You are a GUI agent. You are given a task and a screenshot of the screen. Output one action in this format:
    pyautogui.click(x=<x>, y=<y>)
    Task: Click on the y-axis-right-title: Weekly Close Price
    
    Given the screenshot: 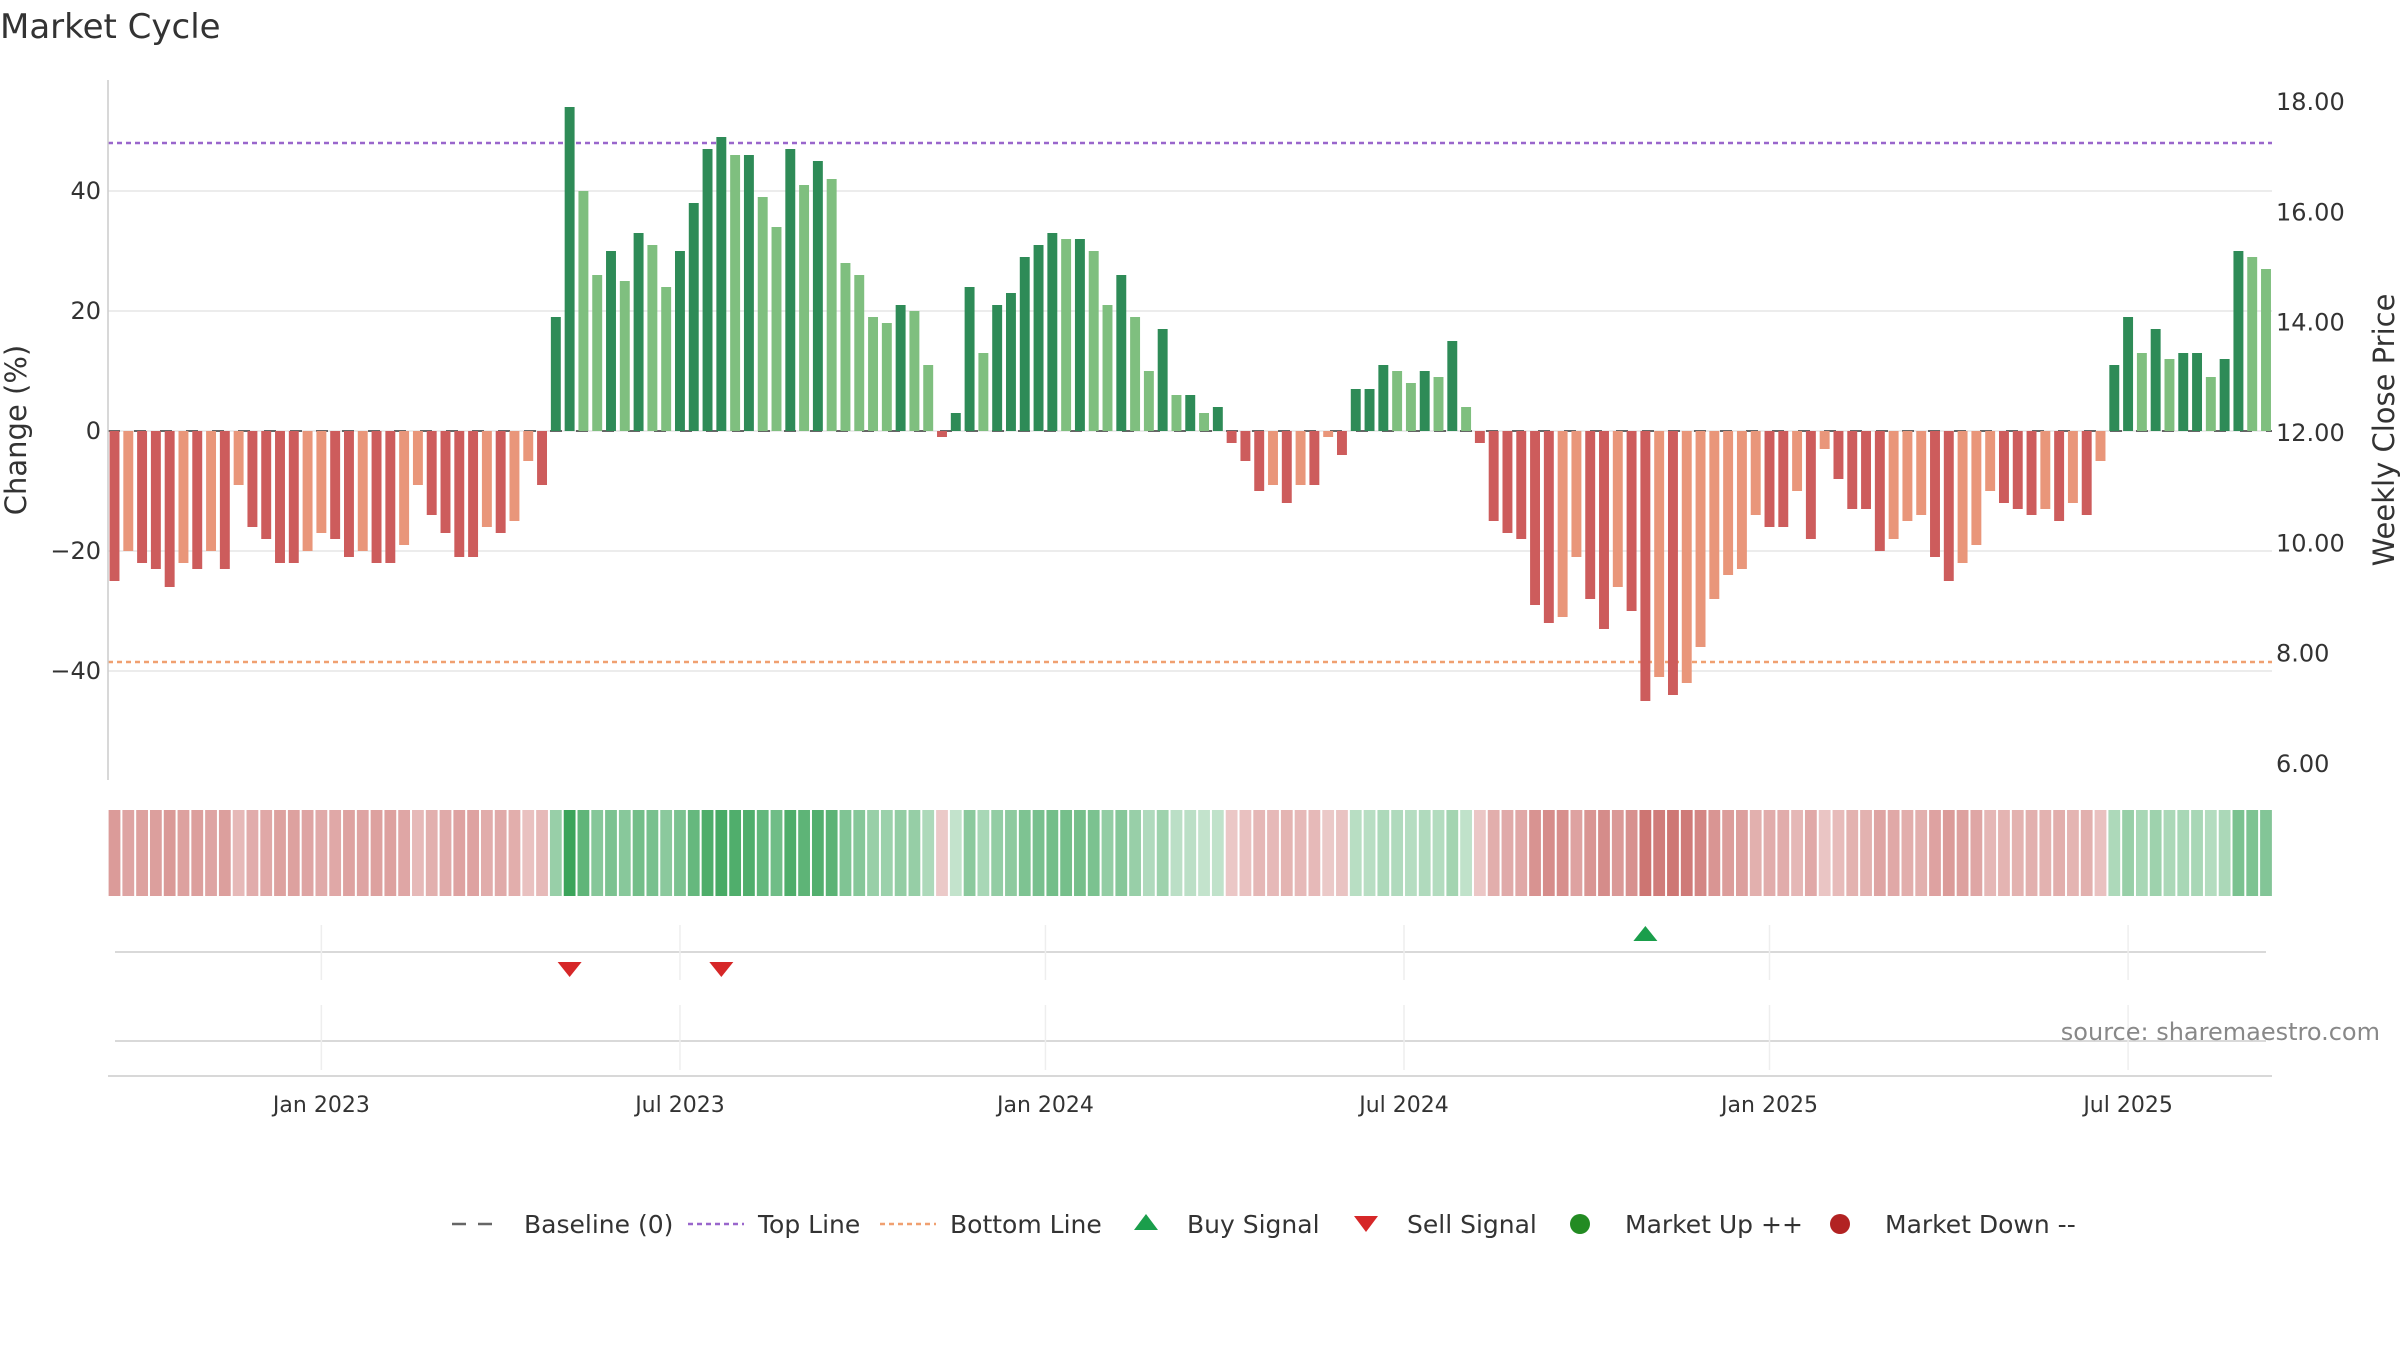 What is the action you would take?
    pyautogui.click(x=2383, y=430)
    